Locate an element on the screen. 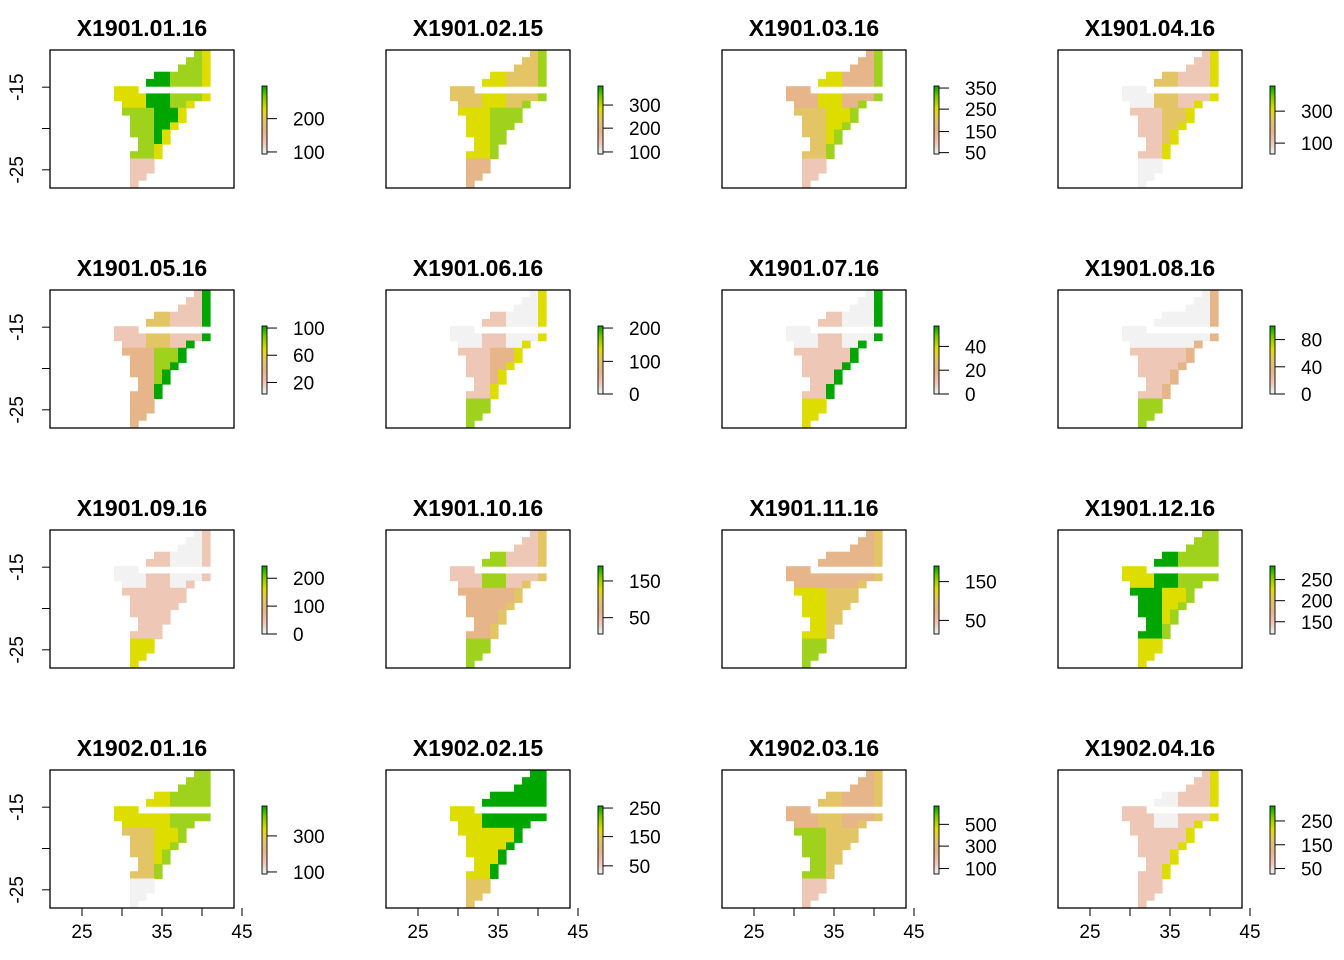 The width and height of the screenshot is (1344, 960). raster-cells is located at coordinates (1170, 359).